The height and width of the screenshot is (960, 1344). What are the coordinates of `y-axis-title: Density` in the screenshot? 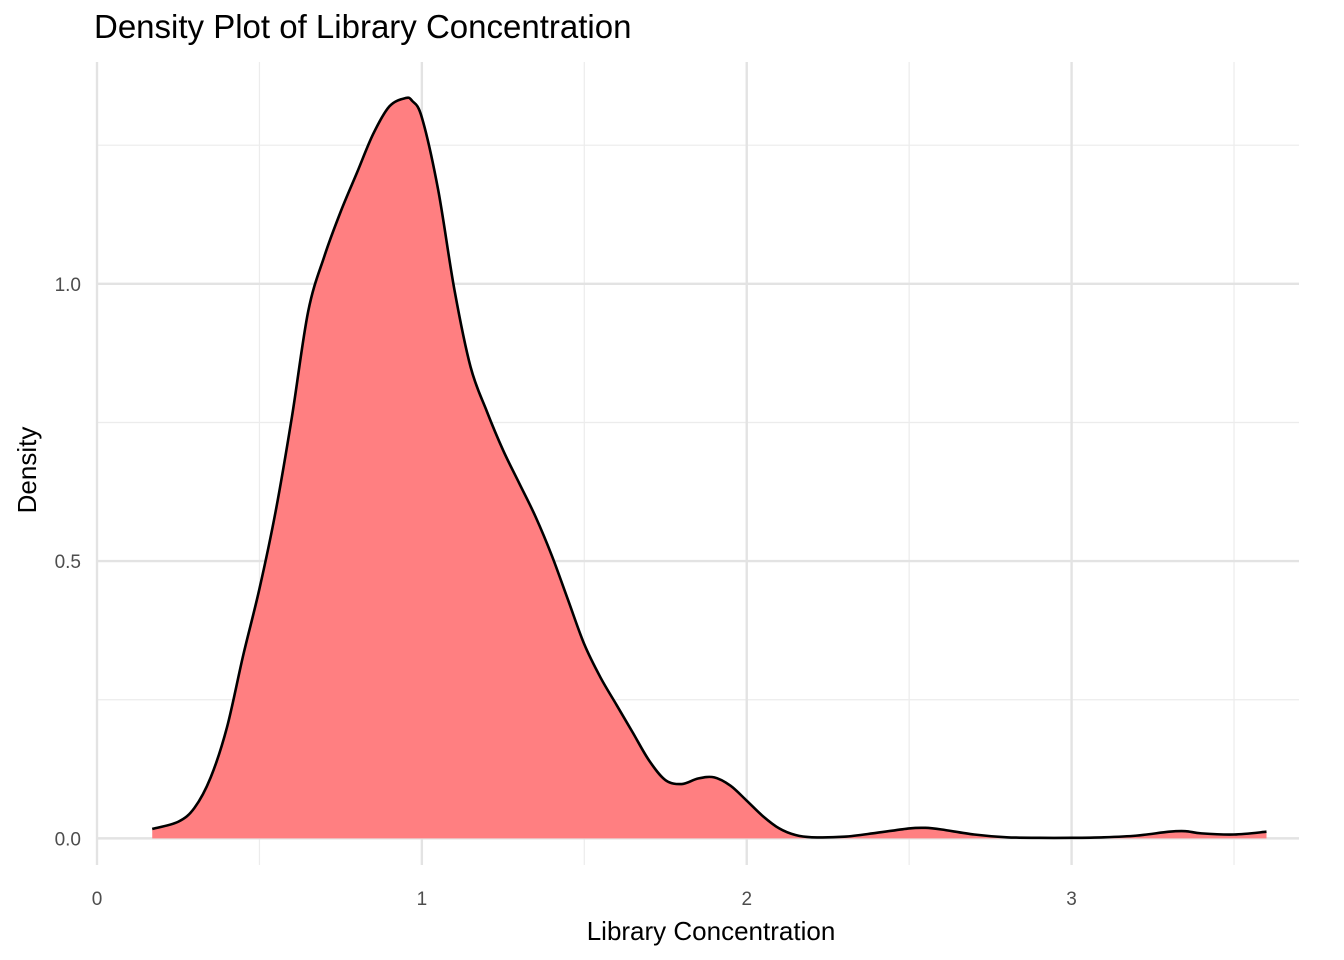 It's located at (27, 470).